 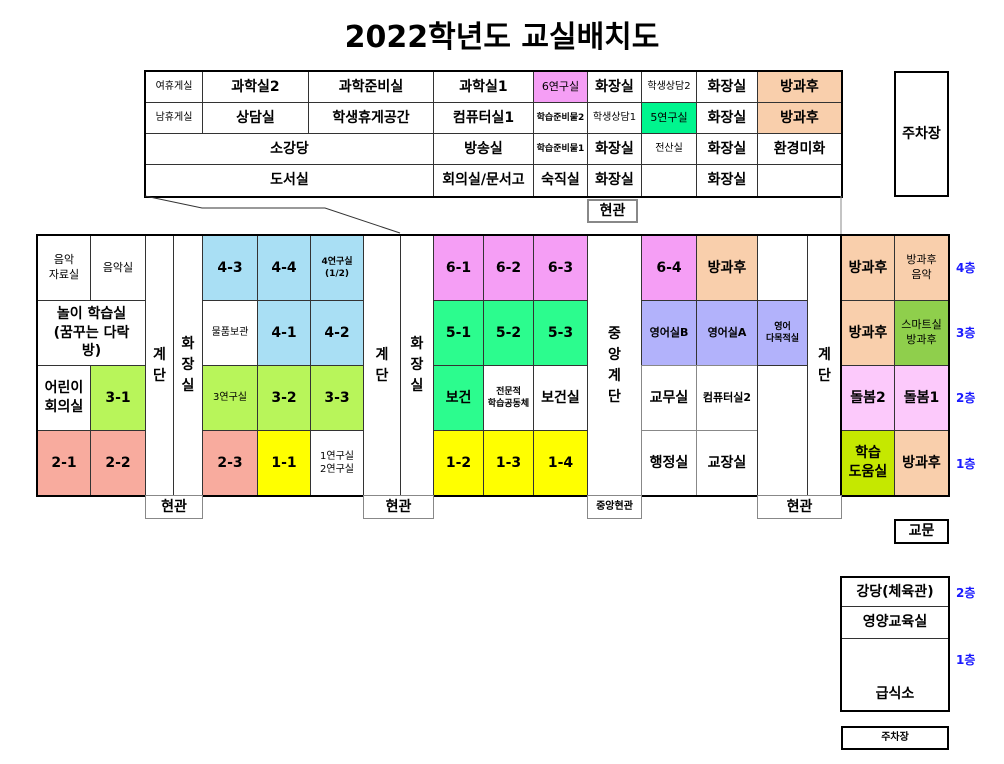 I want to click on room: 4연구실 (1/2), so click(x=337, y=268).